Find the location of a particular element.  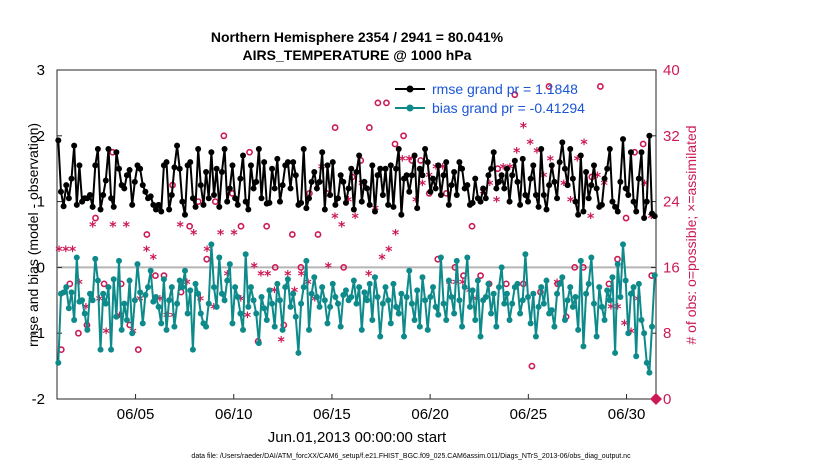

x-axis: 06/05 06/10 06/15 06/20 06/25 06/30 is located at coordinates (381, 408).